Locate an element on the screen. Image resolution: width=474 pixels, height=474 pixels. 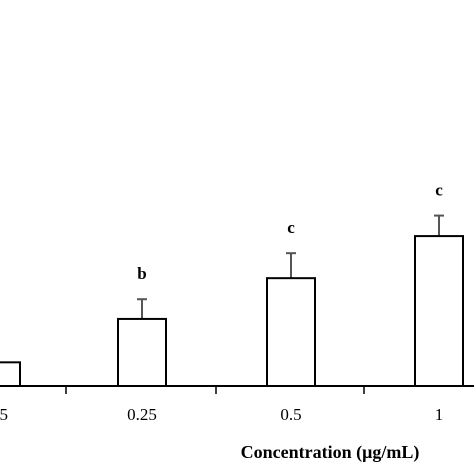
x-tick-labels-group: 5 0.25 0.5 1 is located at coordinates (221, 414).